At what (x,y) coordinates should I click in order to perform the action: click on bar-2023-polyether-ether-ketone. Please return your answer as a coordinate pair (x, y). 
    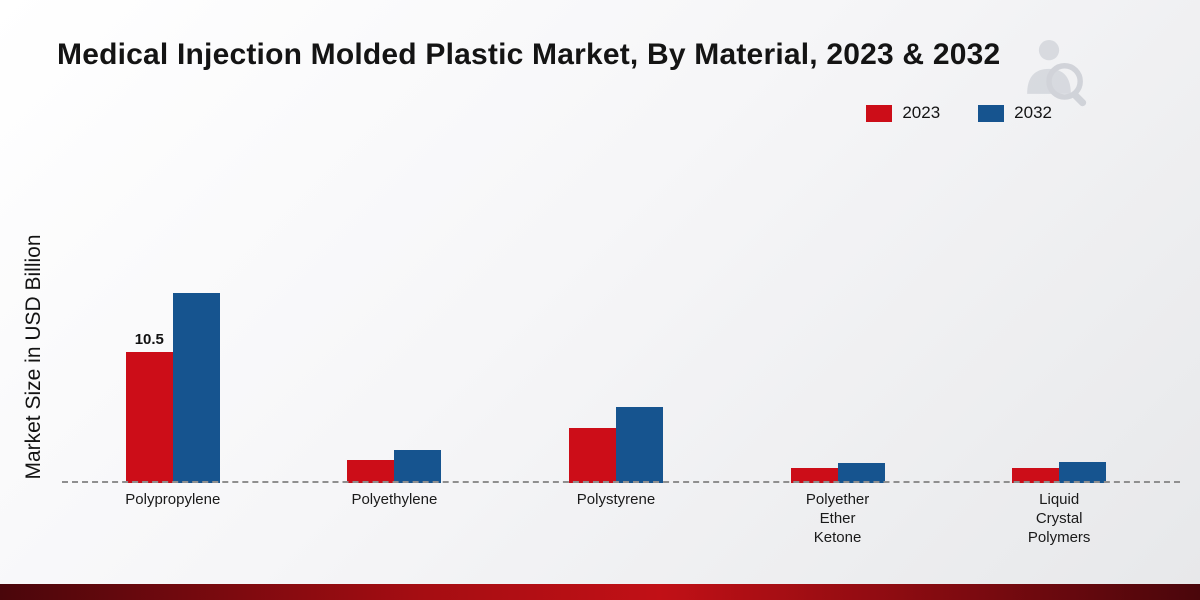
    Looking at the image, I should click on (814, 475).